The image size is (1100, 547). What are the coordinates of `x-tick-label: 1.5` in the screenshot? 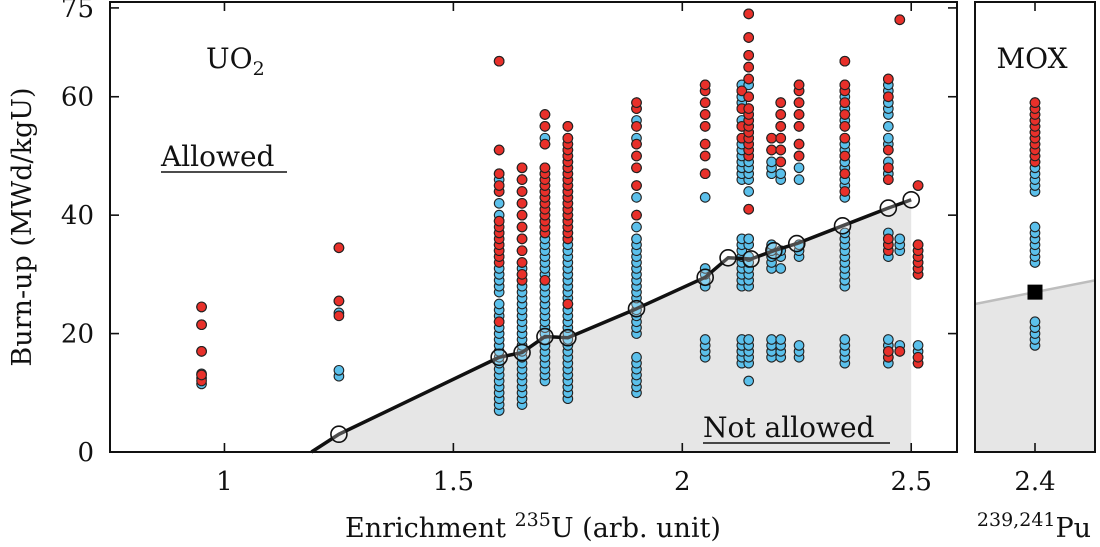 It's located at (453, 482).